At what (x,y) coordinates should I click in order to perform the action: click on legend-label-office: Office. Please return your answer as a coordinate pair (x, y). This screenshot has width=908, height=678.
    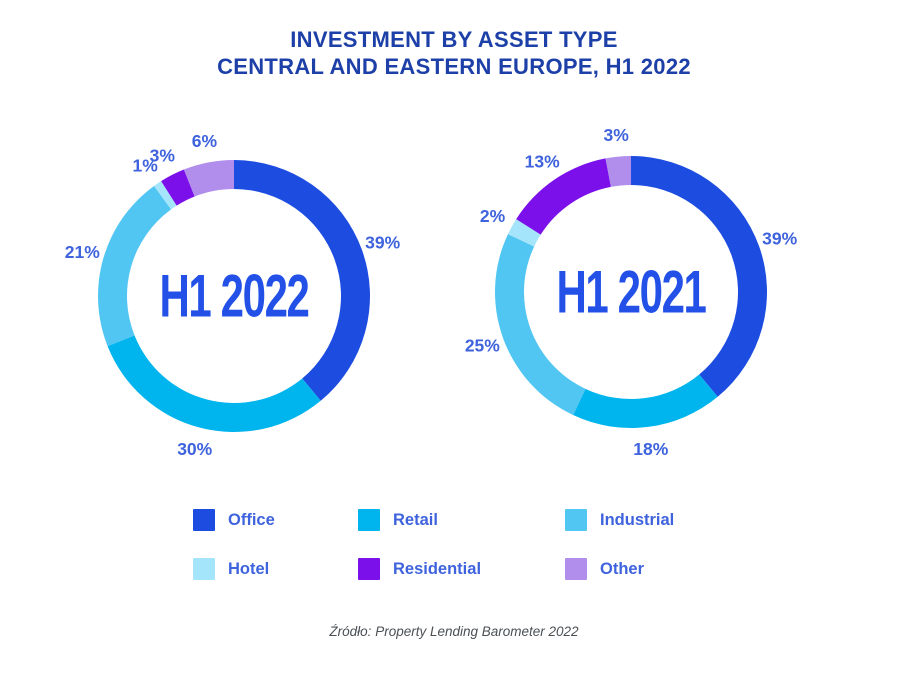
    Looking at the image, I should click on (251, 519).